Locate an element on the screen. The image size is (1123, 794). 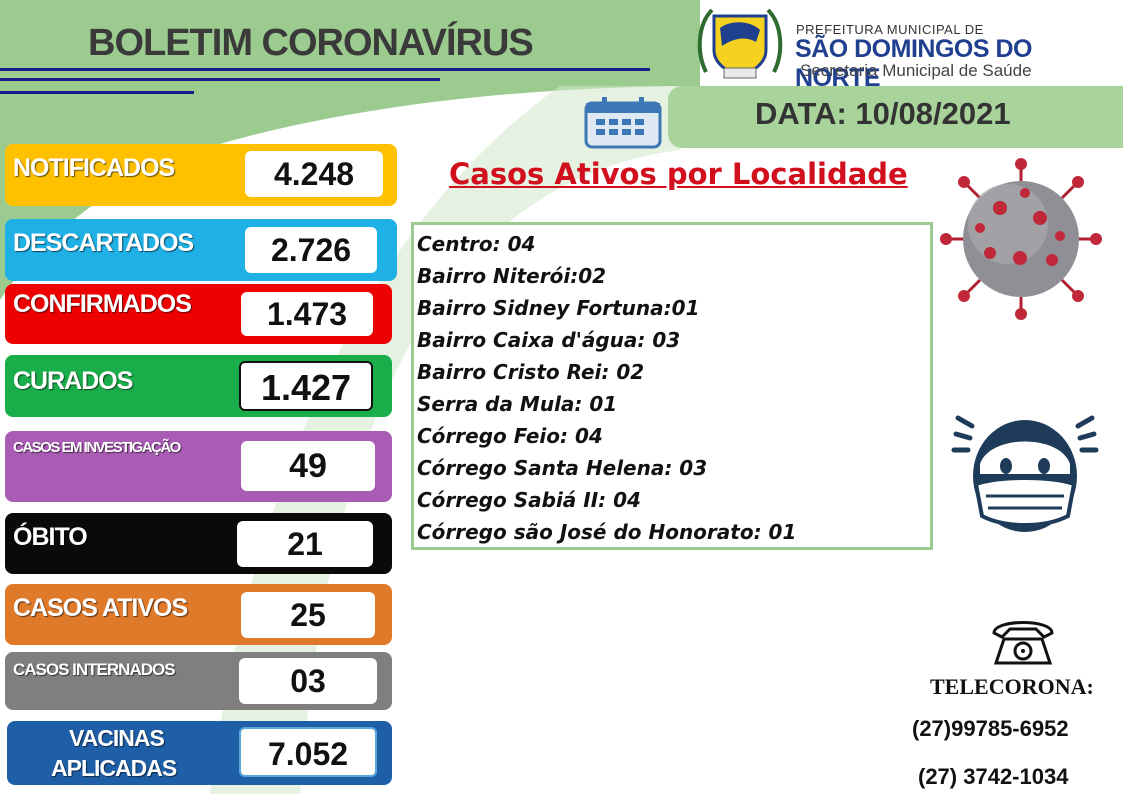
vacinas-value: 7.052 is located at coordinates (308, 752).